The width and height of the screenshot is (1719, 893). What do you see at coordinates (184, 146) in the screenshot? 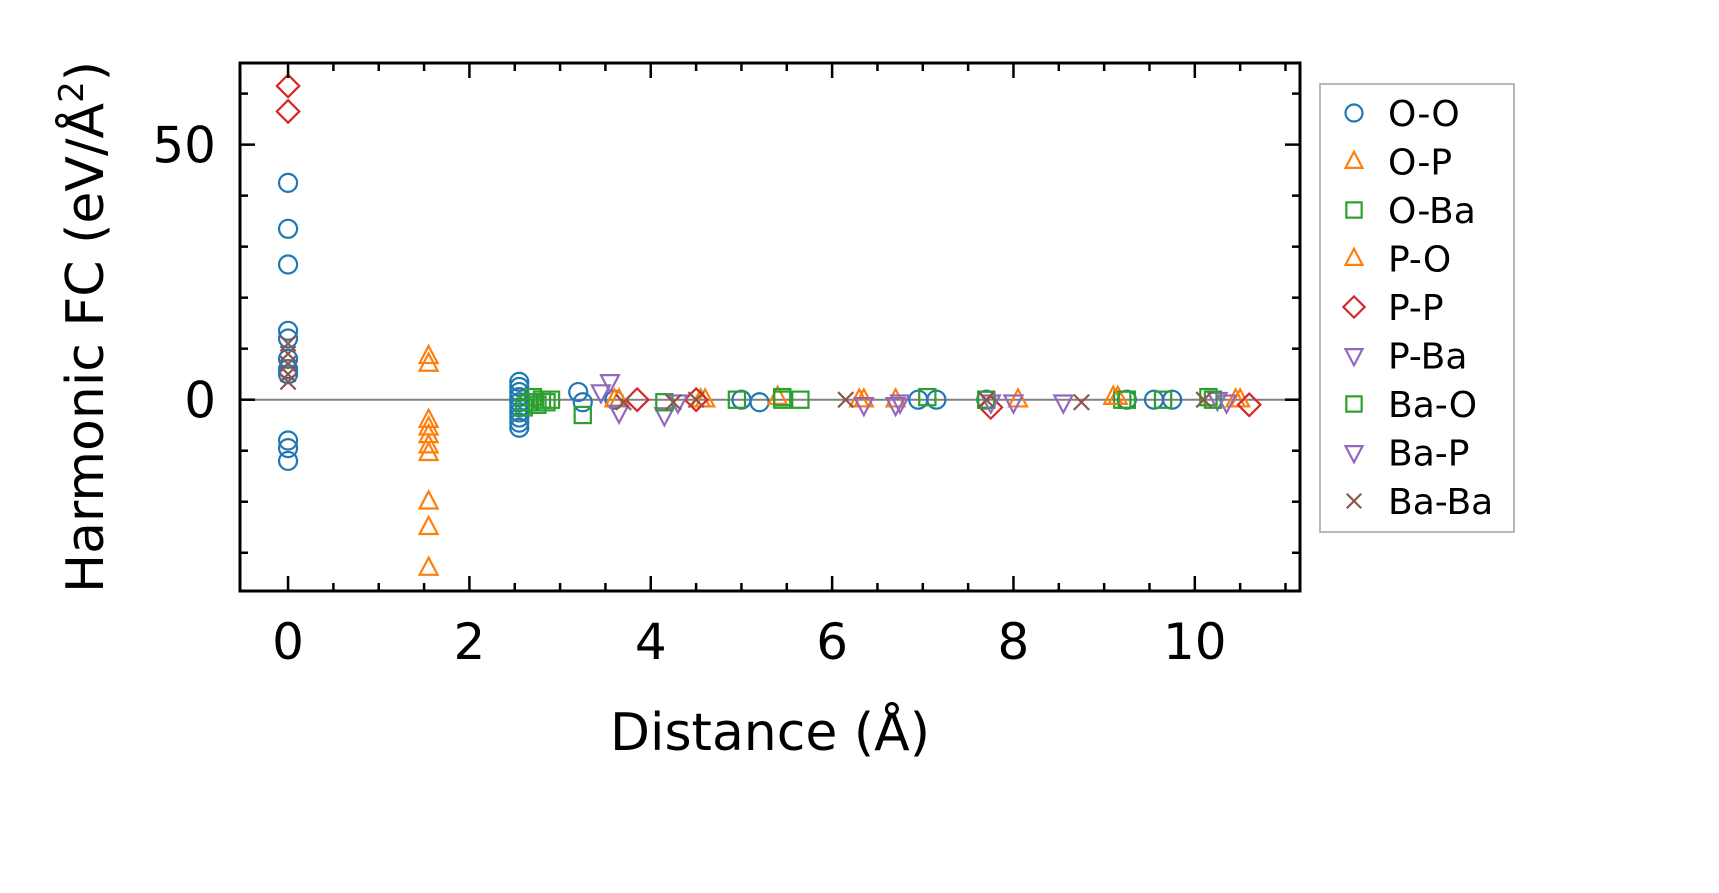
I see `y-tick-label: 50` at bounding box center [184, 146].